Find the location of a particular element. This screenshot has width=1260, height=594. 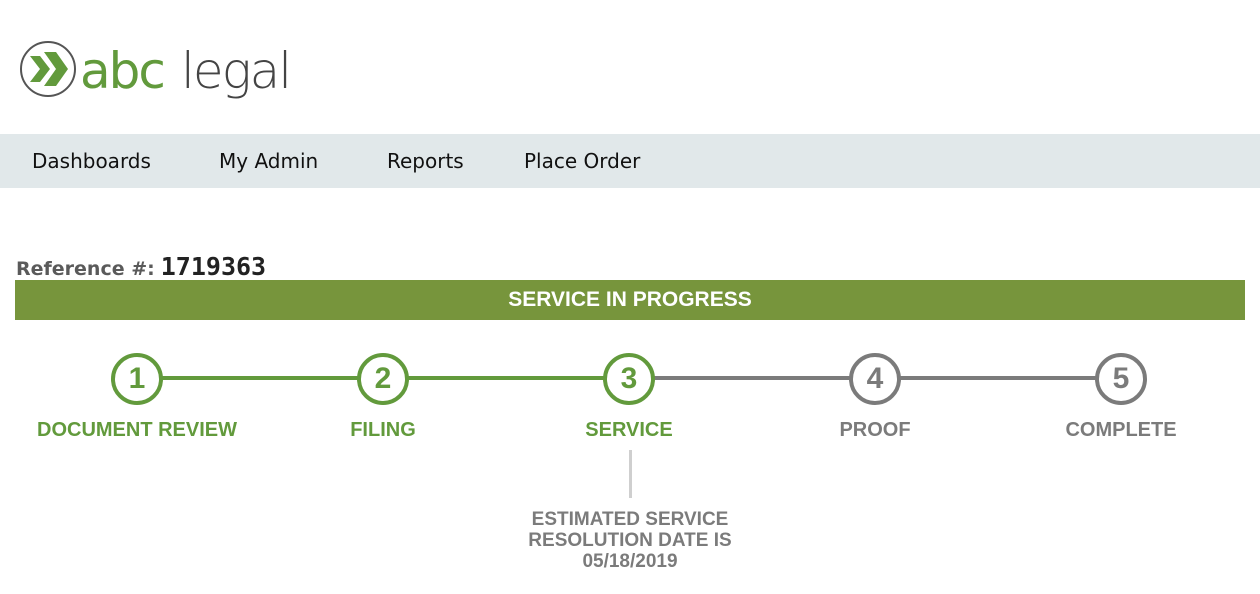

nav-reports: Reports is located at coordinates (425, 161).